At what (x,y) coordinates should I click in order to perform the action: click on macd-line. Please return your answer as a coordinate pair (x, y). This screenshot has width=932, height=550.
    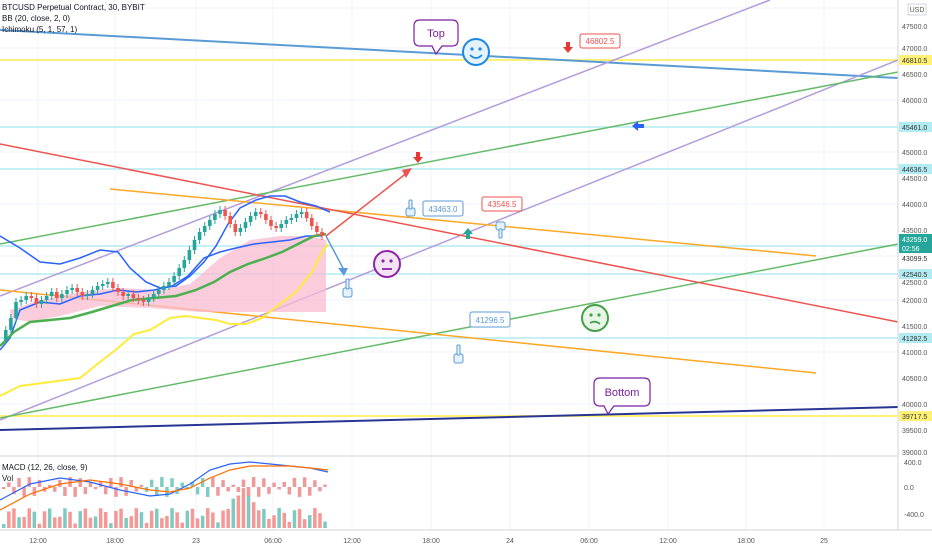
    Looking at the image, I should click on (164, 481).